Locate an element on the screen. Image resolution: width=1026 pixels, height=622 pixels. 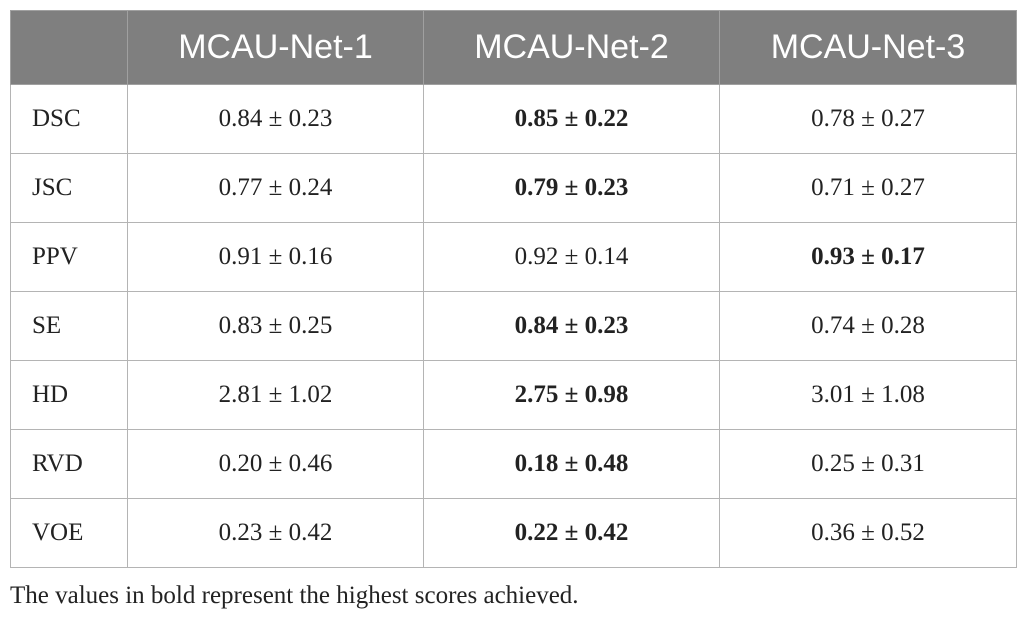
metric-label: VOE is located at coordinates (69, 533).